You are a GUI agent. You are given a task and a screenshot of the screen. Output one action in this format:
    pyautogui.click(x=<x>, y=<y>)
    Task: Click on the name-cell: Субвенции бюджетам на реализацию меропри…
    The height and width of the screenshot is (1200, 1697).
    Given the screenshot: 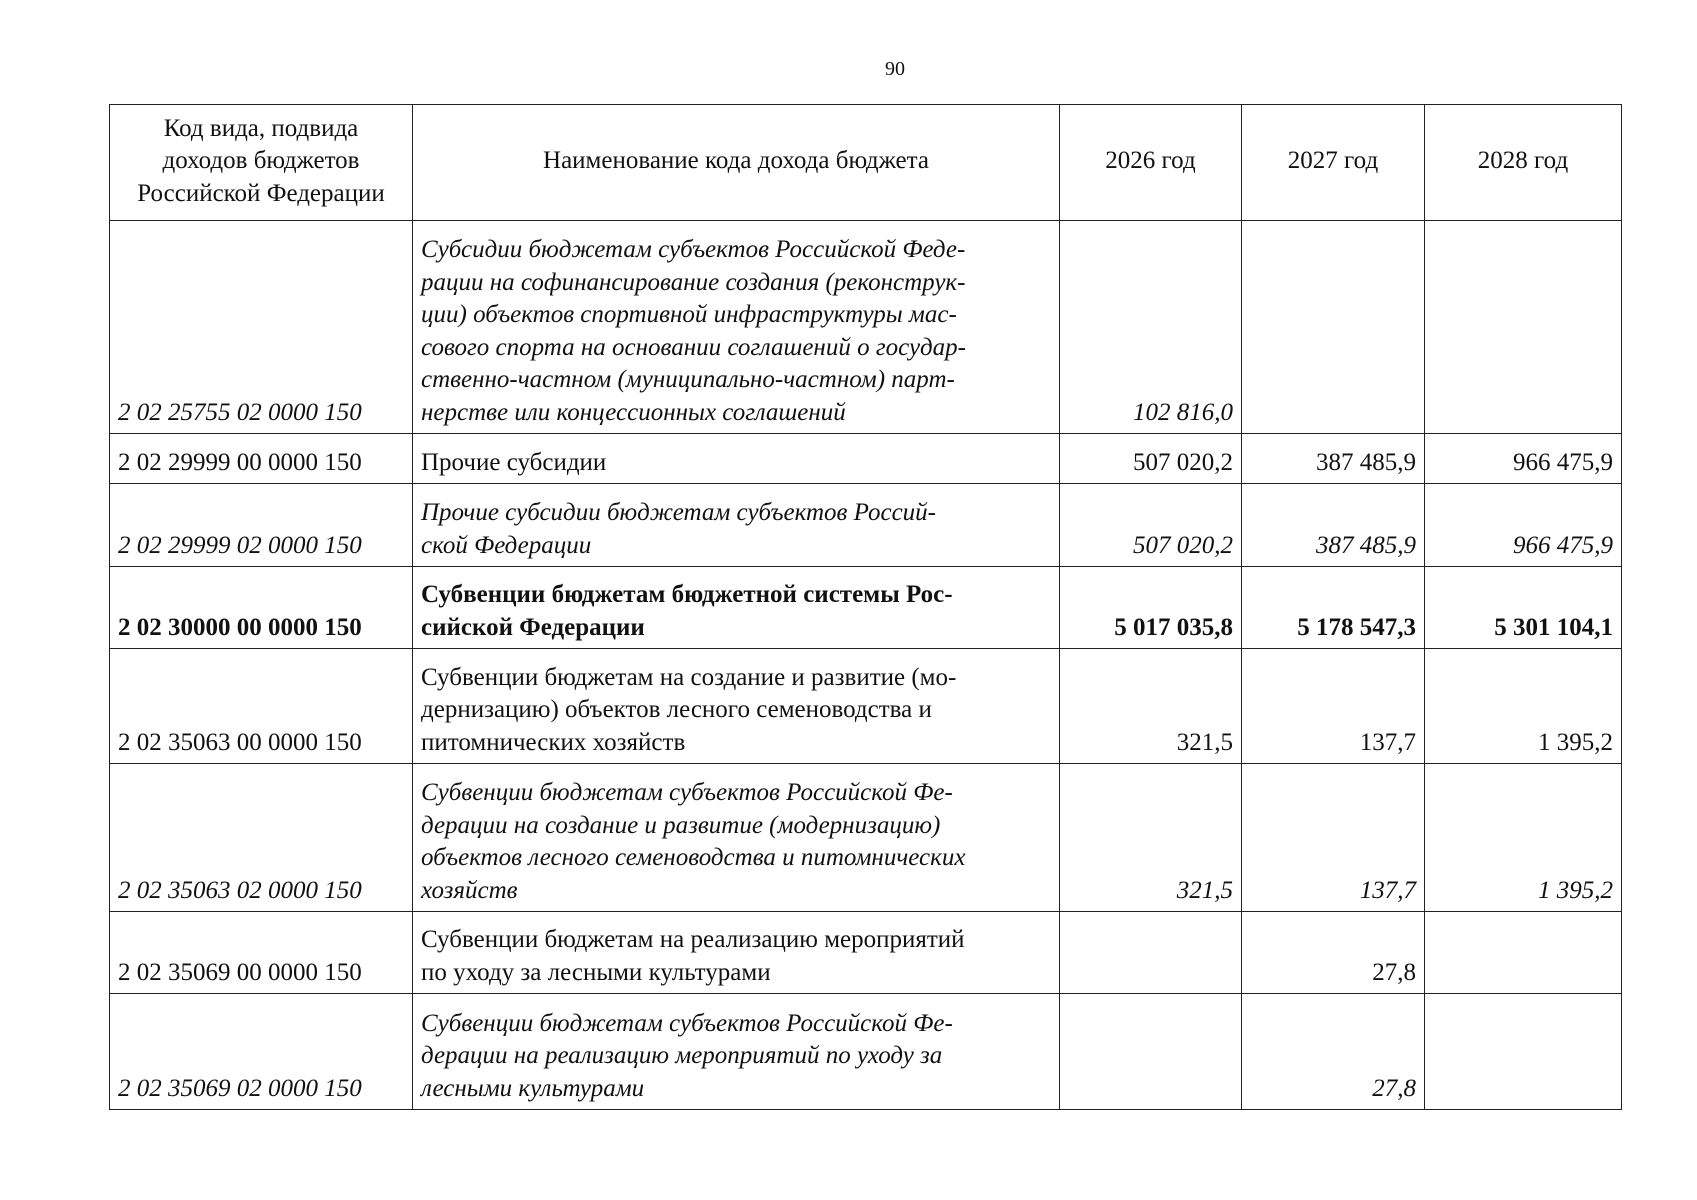 What is the action you would take?
    pyautogui.click(x=736, y=952)
    